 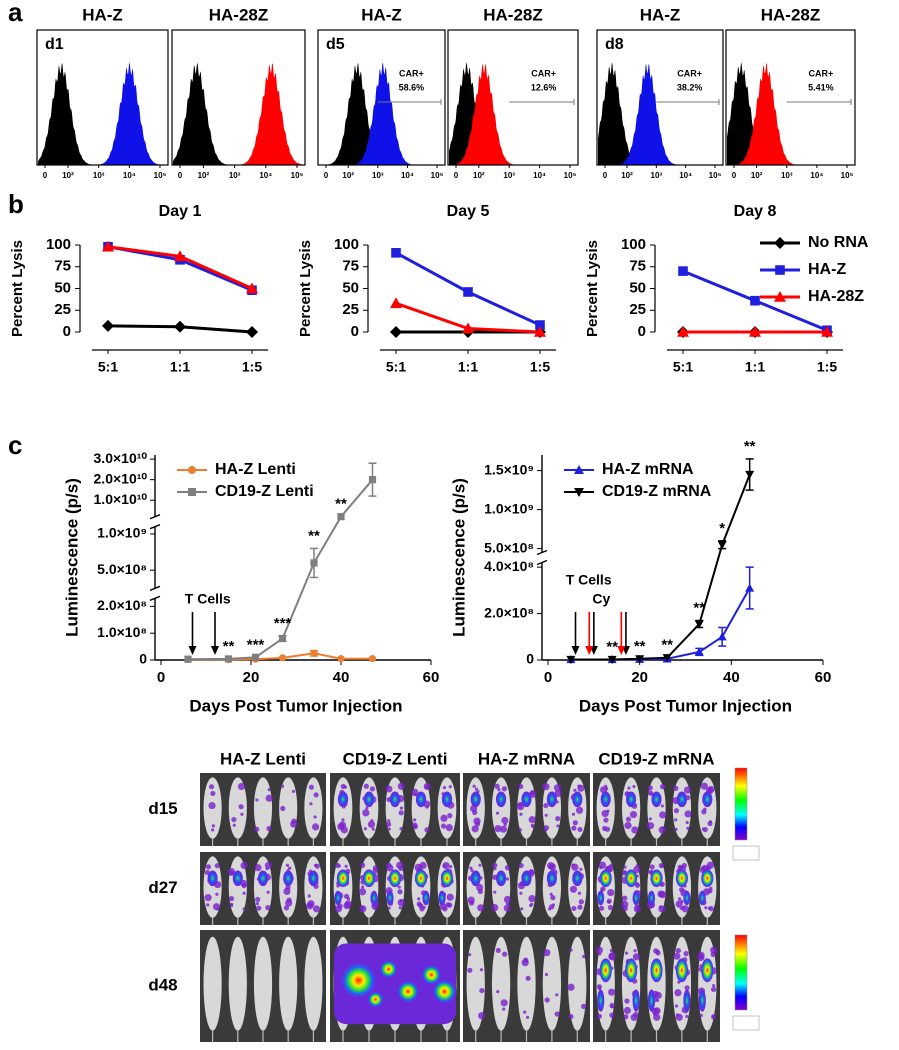 I want to click on x-tick-label: 10⁵, so click(x=715, y=175).